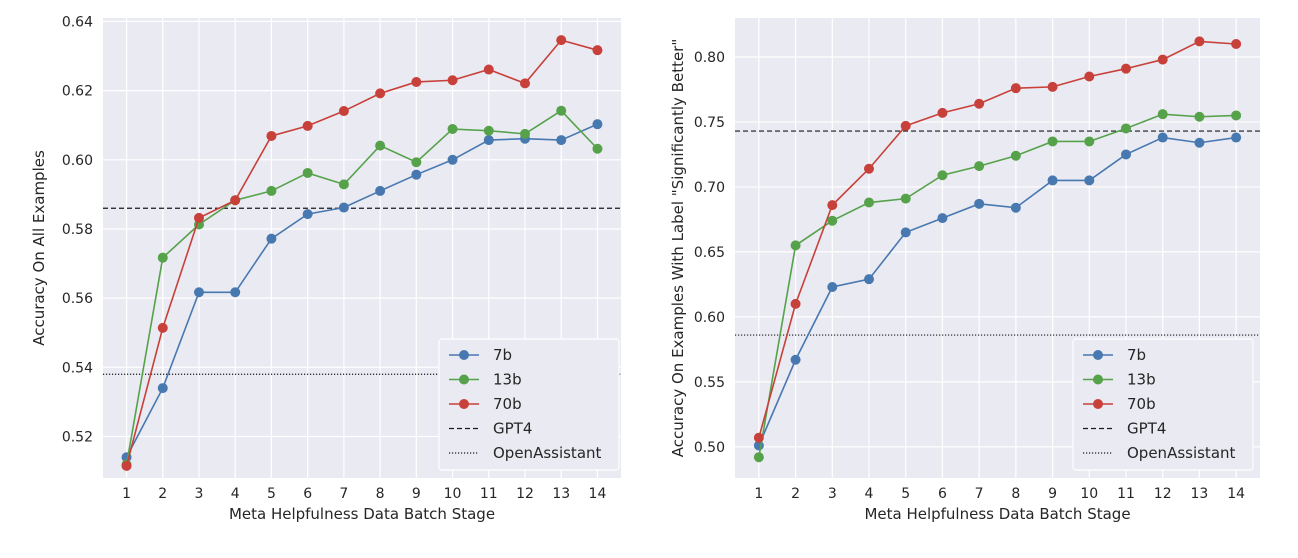 Image resolution: width=1298 pixels, height=558 pixels. Describe the element at coordinates (77, 299) in the screenshot. I see `y-tick-label: 0.56` at that location.